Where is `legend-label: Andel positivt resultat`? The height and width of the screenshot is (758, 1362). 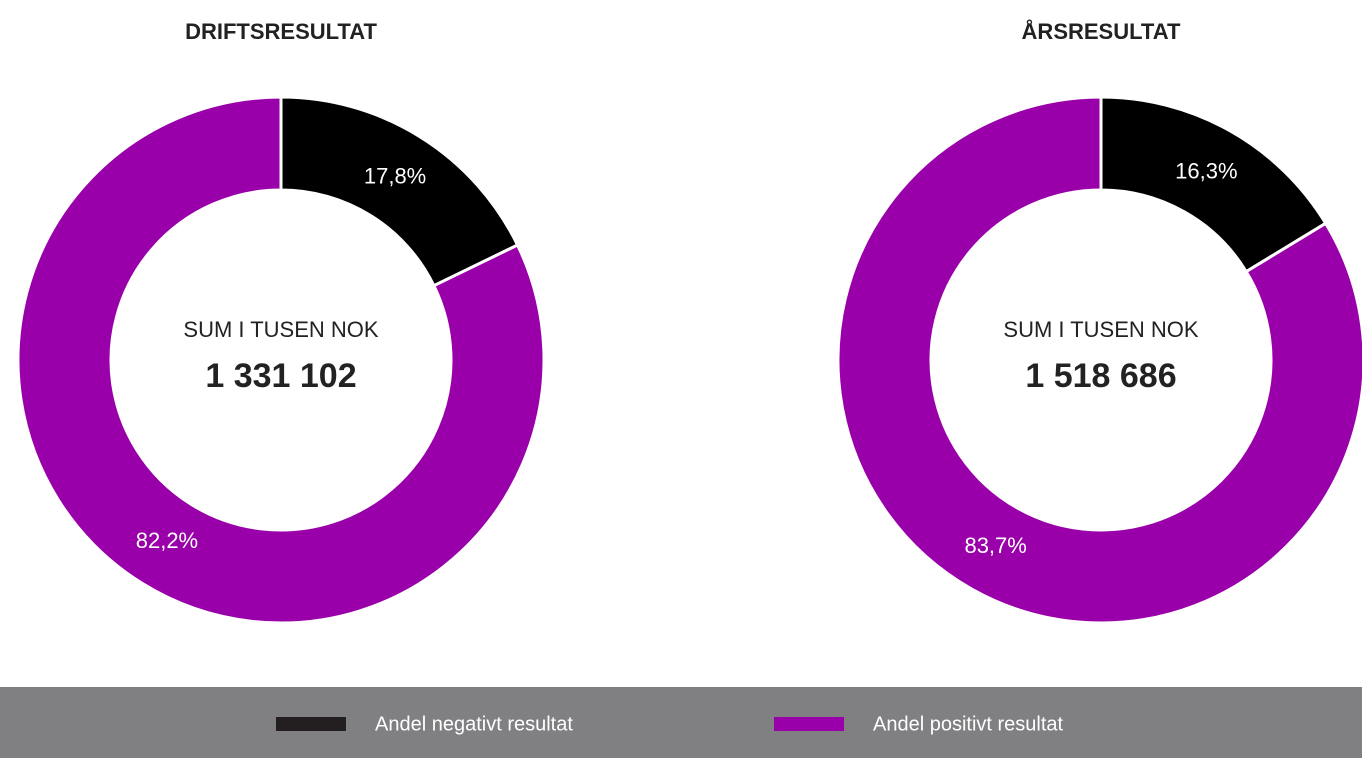
legend-label: Andel positivt resultat is located at coordinates (968, 724).